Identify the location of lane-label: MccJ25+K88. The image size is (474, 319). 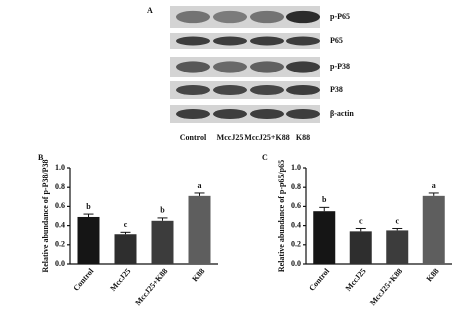
(266, 137).